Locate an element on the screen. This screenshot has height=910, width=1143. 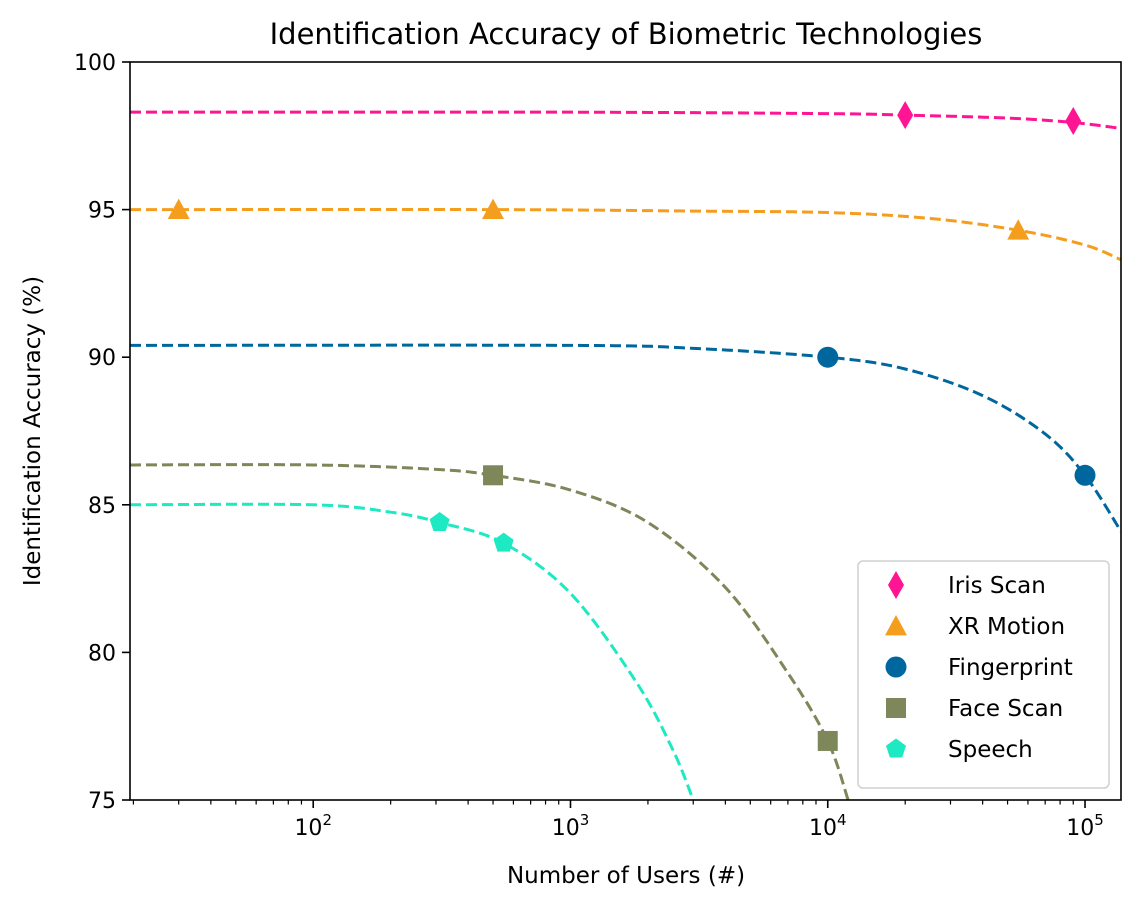
x-tick-label: 10³ is located at coordinates (571, 826).